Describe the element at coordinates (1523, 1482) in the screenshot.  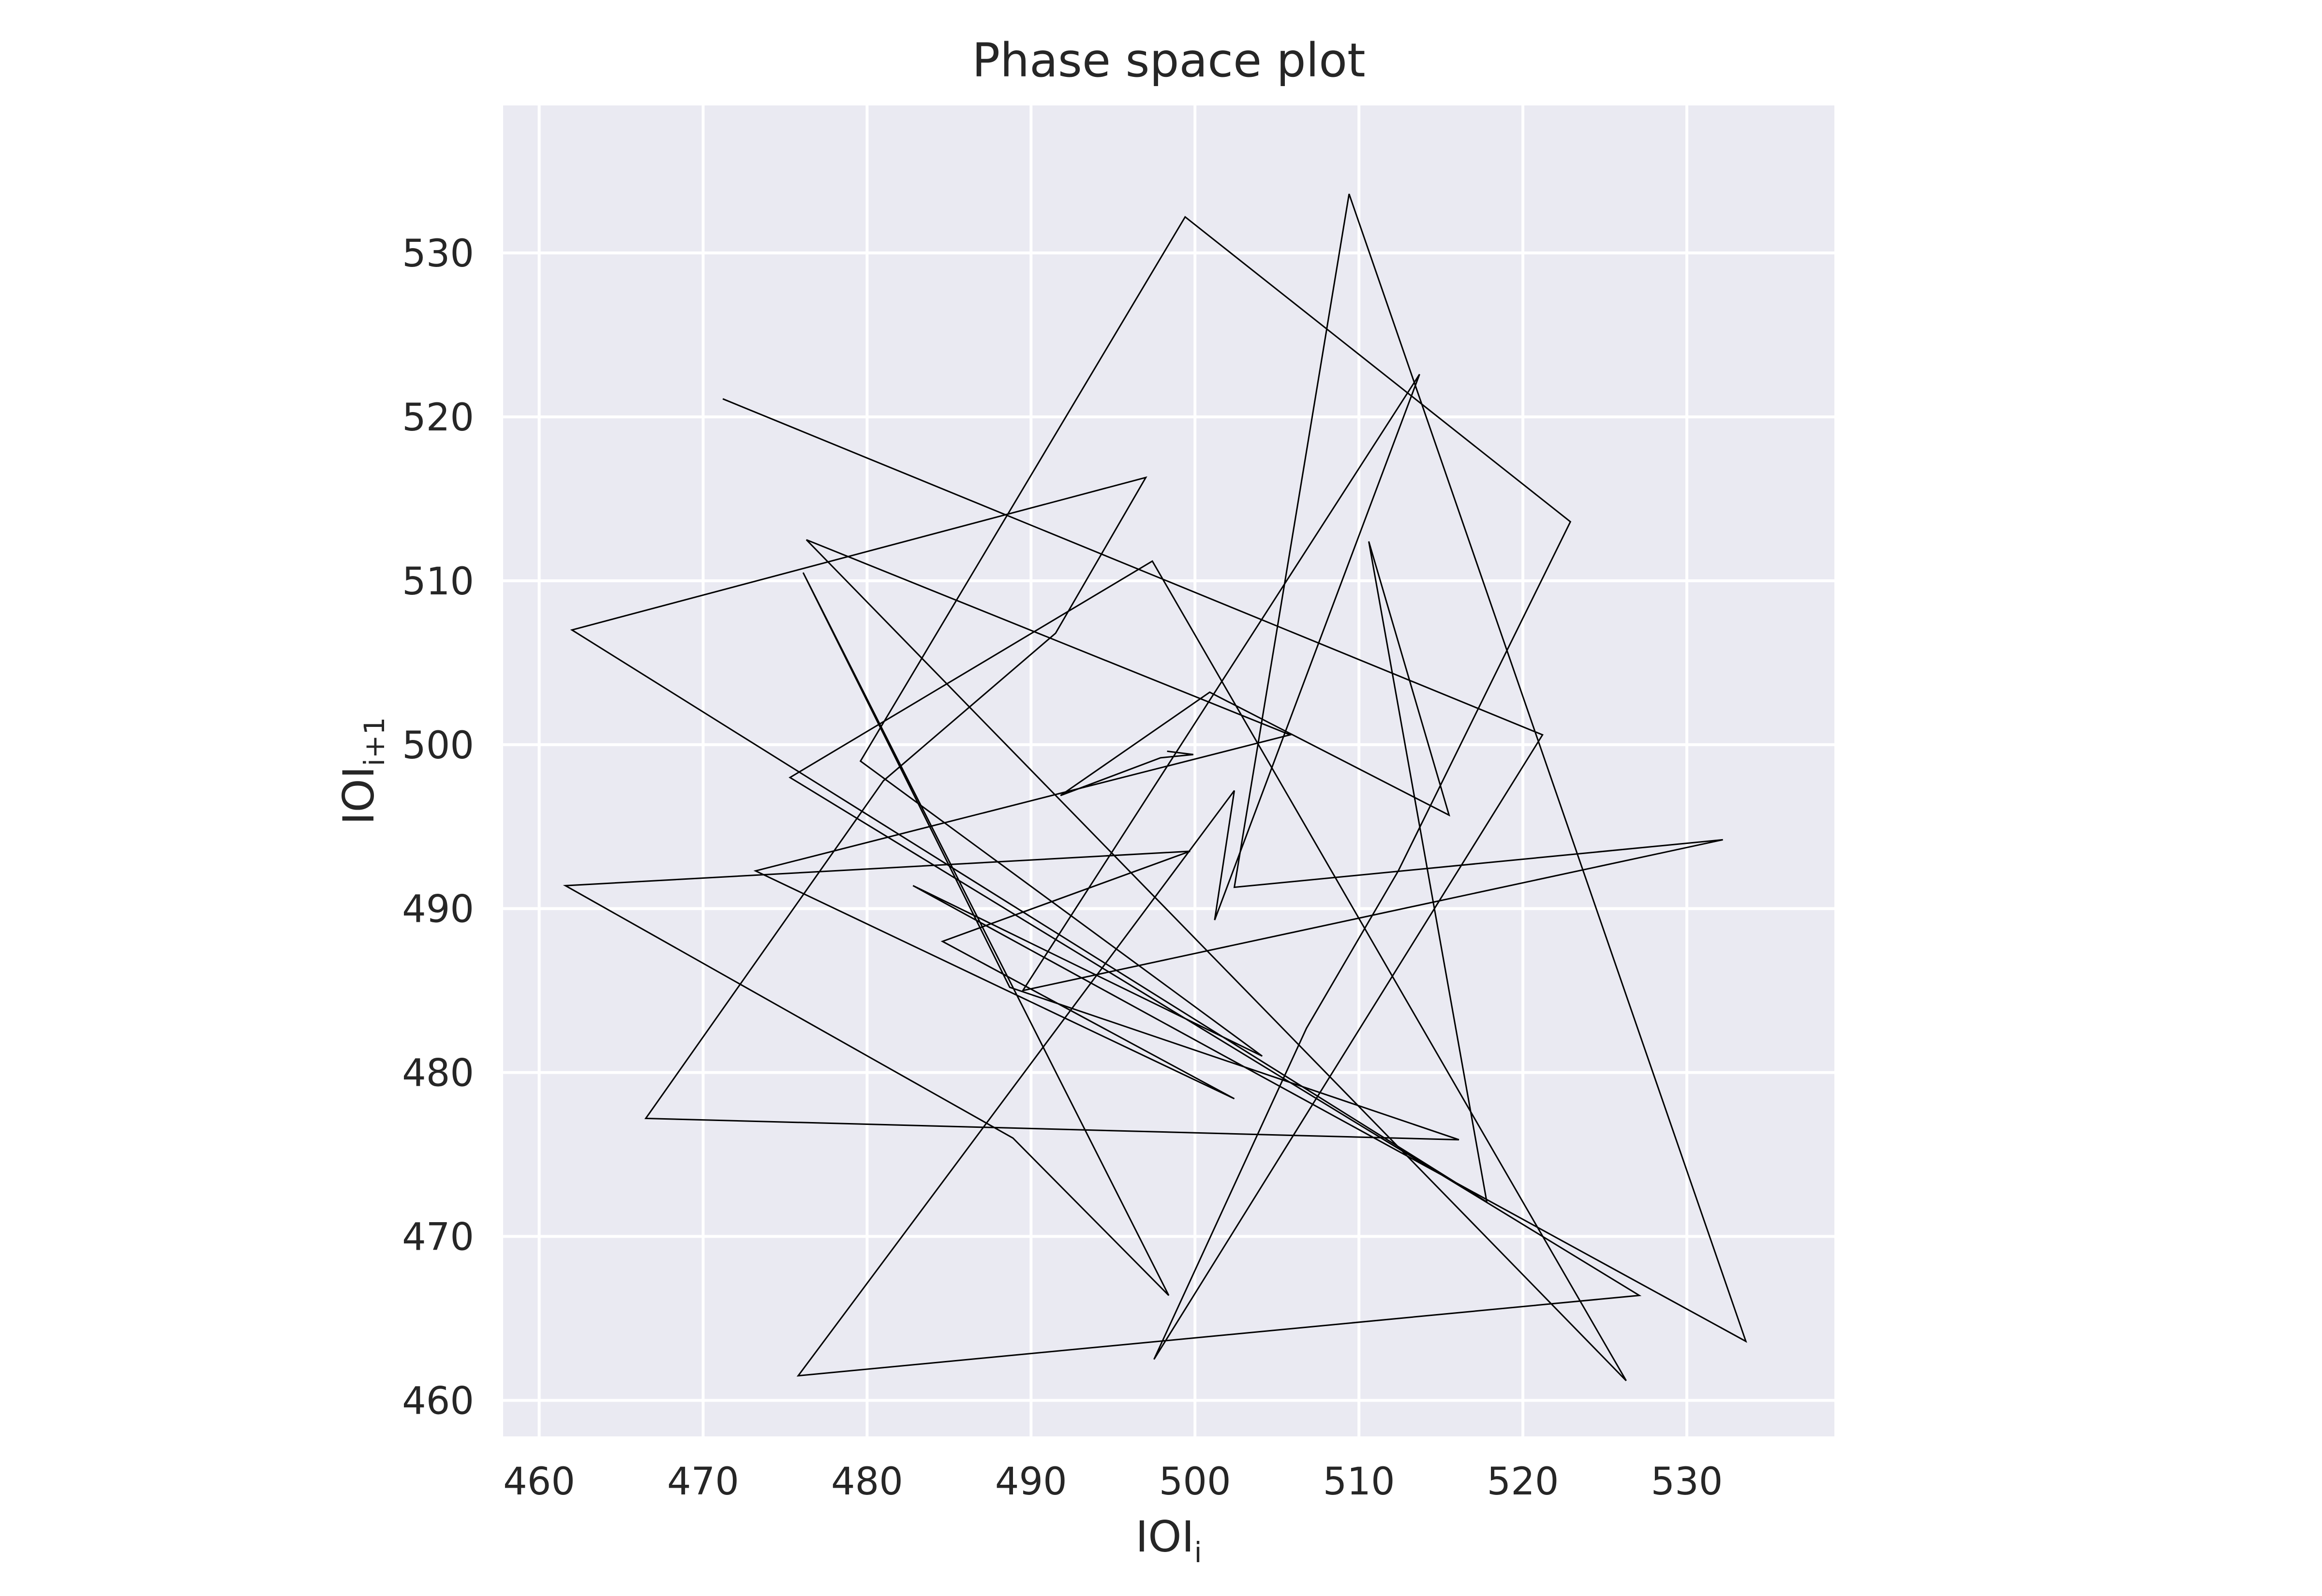
I see `x-tick-label: 520` at that location.